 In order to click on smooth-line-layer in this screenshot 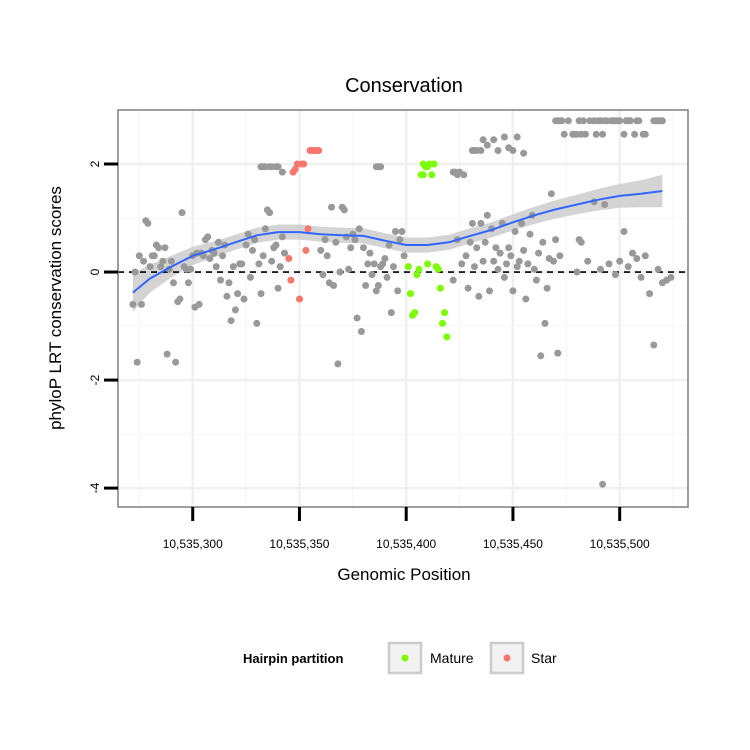, I will do `click(397, 242)`.